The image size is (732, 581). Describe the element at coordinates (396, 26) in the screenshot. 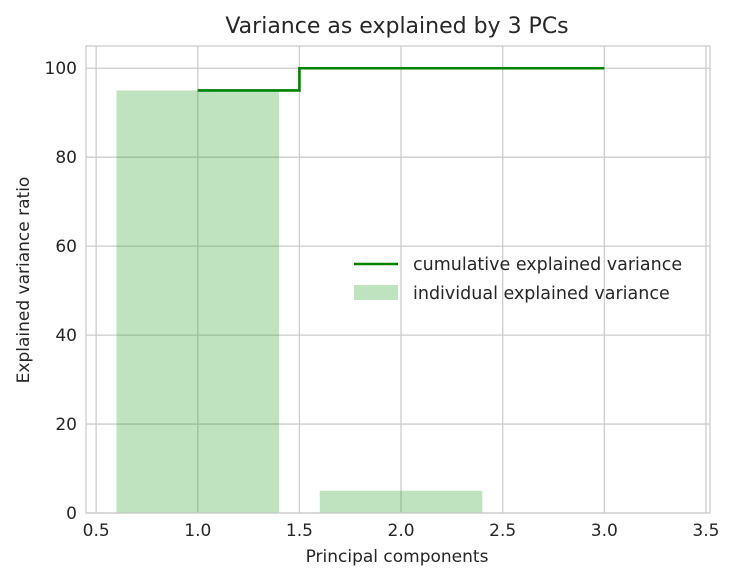

I see `chart-title: Variance as explained by 3 PCs` at that location.